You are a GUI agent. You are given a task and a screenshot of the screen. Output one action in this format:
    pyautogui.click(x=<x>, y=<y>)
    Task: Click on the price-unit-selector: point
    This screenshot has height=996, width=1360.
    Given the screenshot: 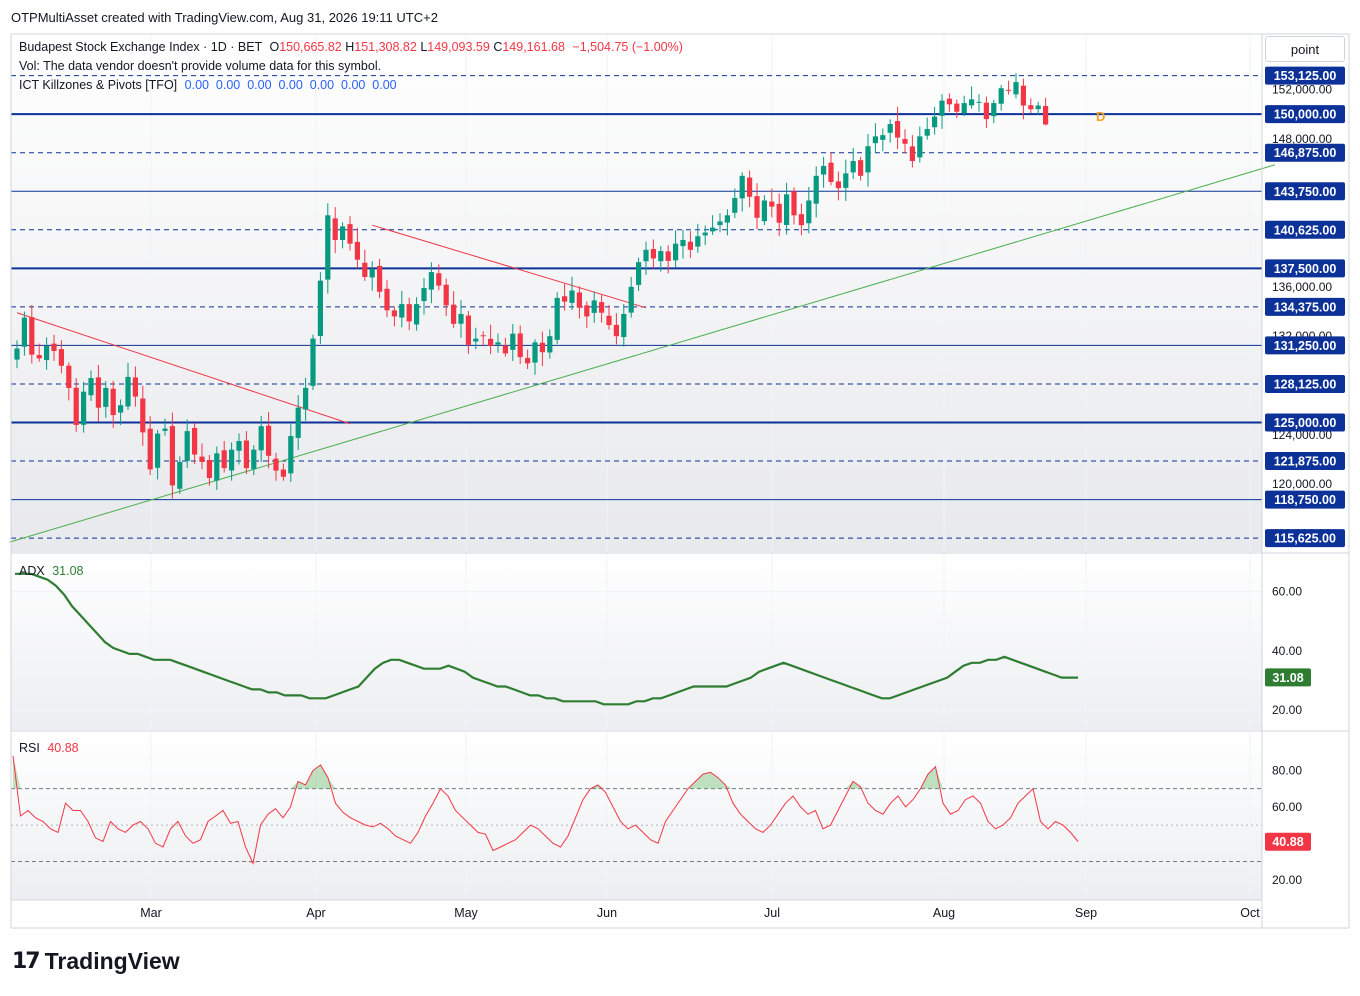 What is the action you would take?
    pyautogui.click(x=1305, y=49)
    